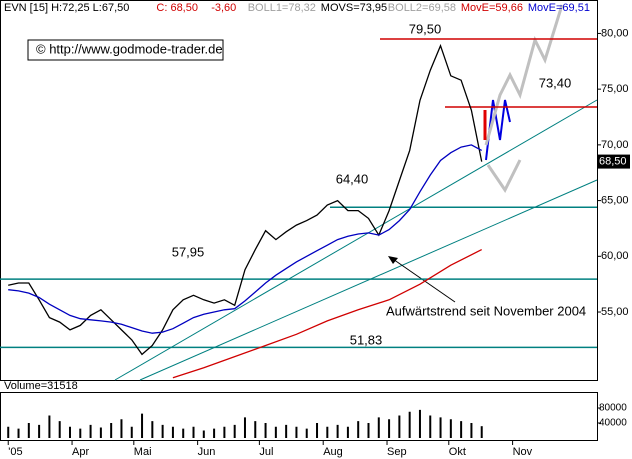 This screenshot has width=632, height=459. What do you see at coordinates (613, 408) in the screenshot?
I see `y-tick-label: 80000` at bounding box center [613, 408].